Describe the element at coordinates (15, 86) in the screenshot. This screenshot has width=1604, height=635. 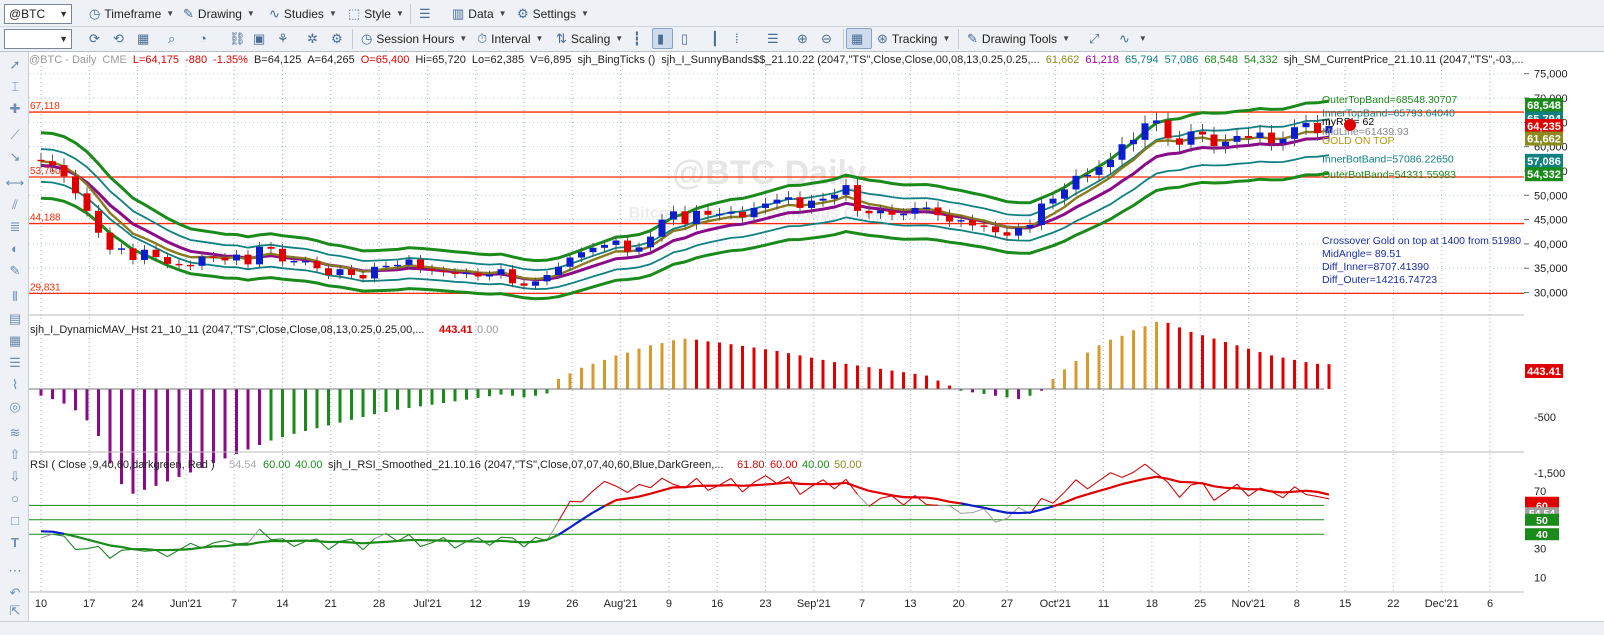
I see `text-cursor-tool-icon: ⌶` at that location.